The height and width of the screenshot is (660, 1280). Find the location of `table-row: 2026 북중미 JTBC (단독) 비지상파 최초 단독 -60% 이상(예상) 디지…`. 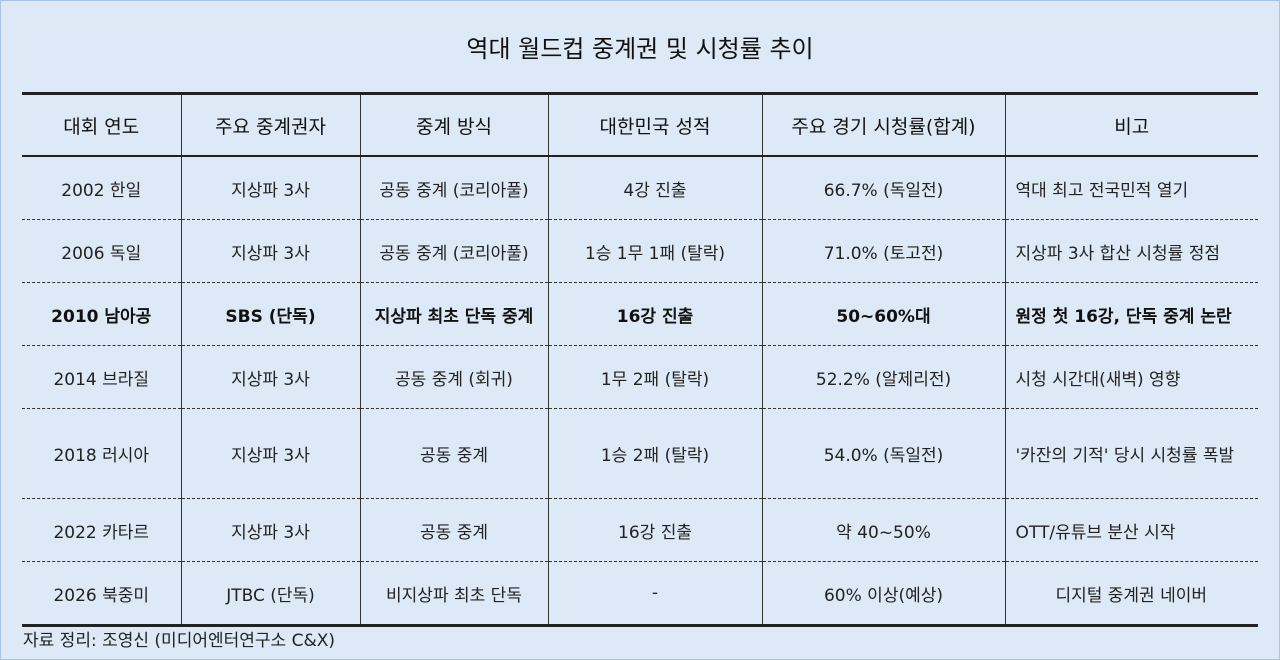

table-row: 2026 북중미 JTBC (단독) 비지상파 최초 단독 -60% 이상(예상) 디지… is located at coordinates (640, 594).